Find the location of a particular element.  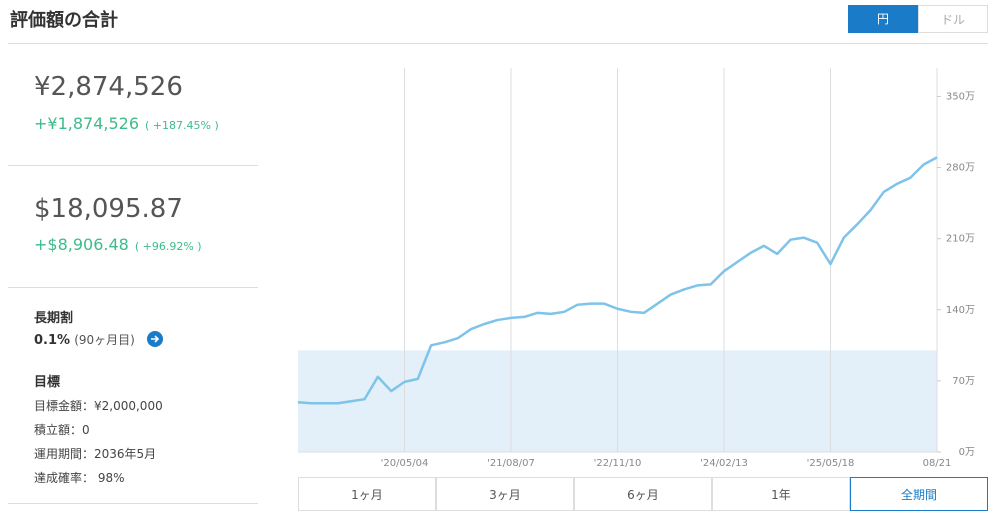

total-usd: $18,095.87 is located at coordinates (108, 209).